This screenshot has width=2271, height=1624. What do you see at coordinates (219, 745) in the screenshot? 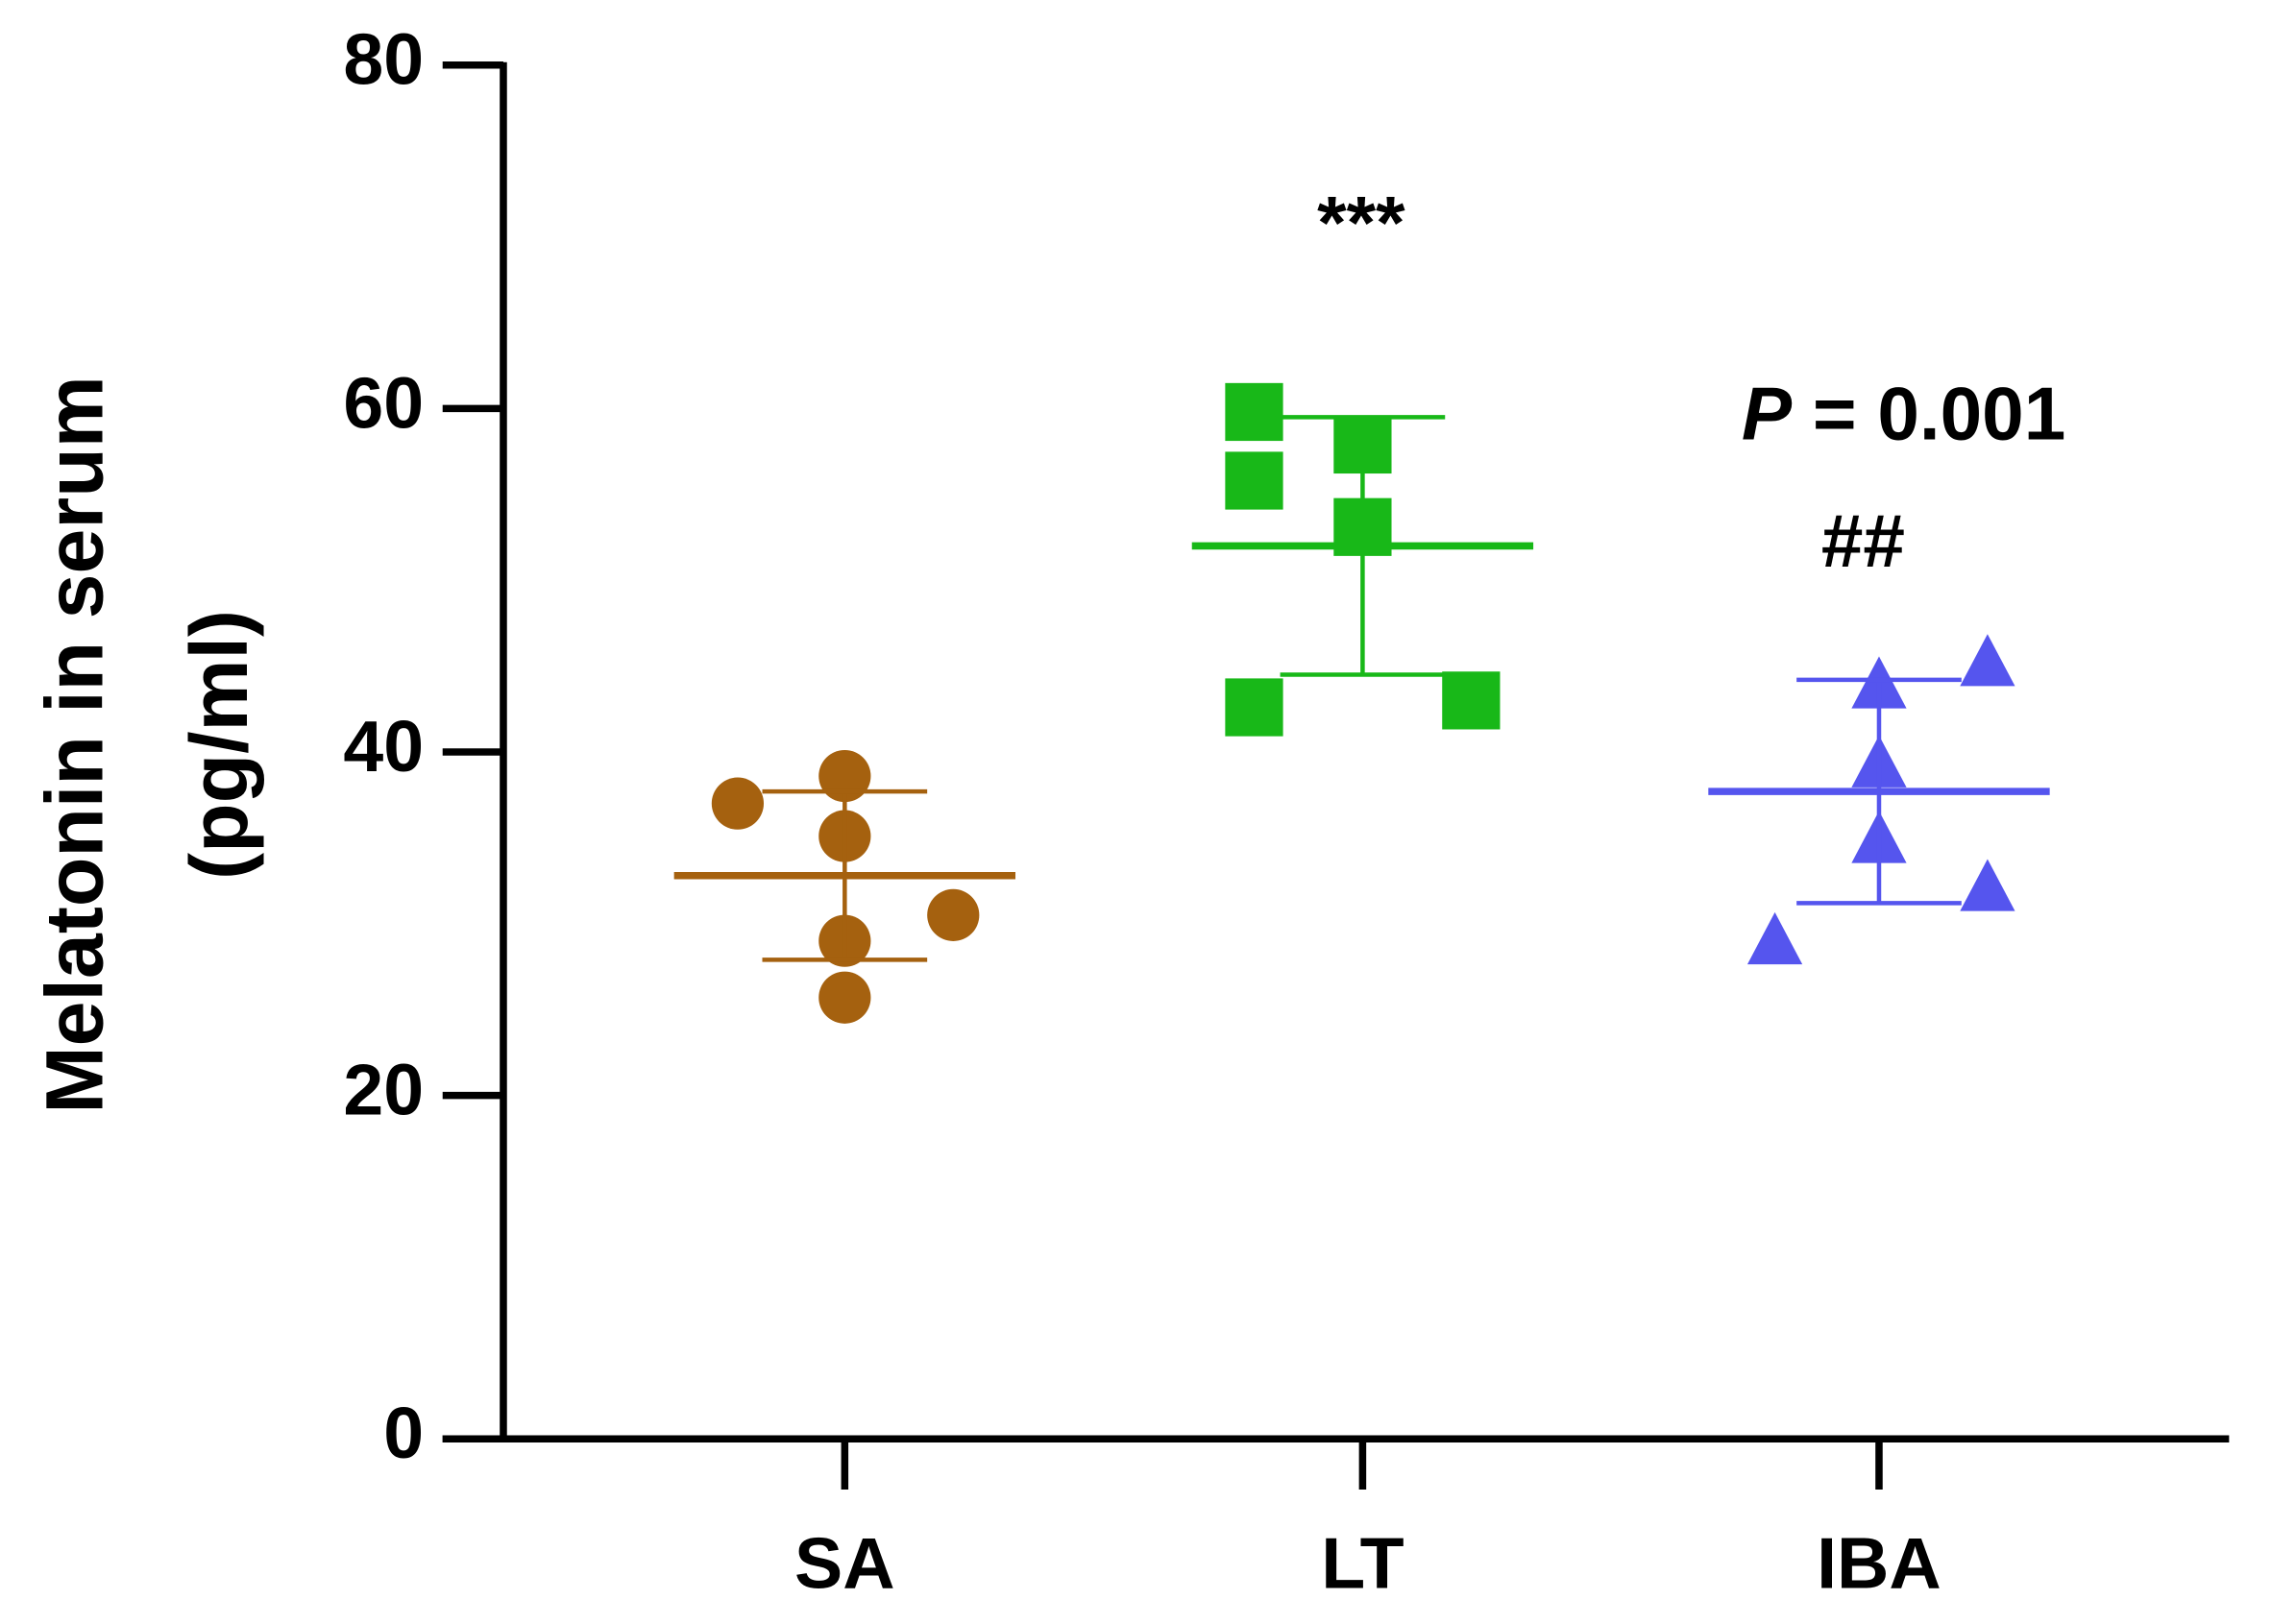
I see `y-axis-label: (pg/ml)` at bounding box center [219, 745].